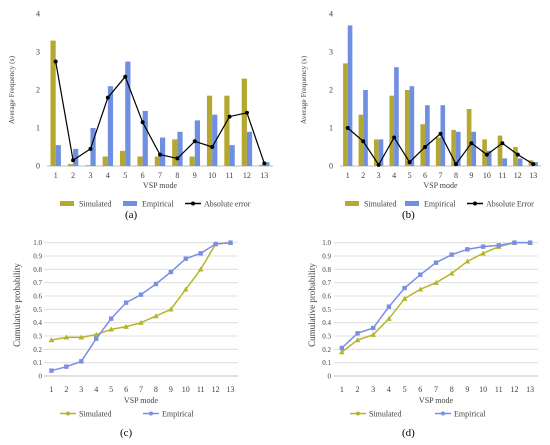 The height and width of the screenshot is (445, 550). I want to click on x-tick-label: 6, so click(425, 175).